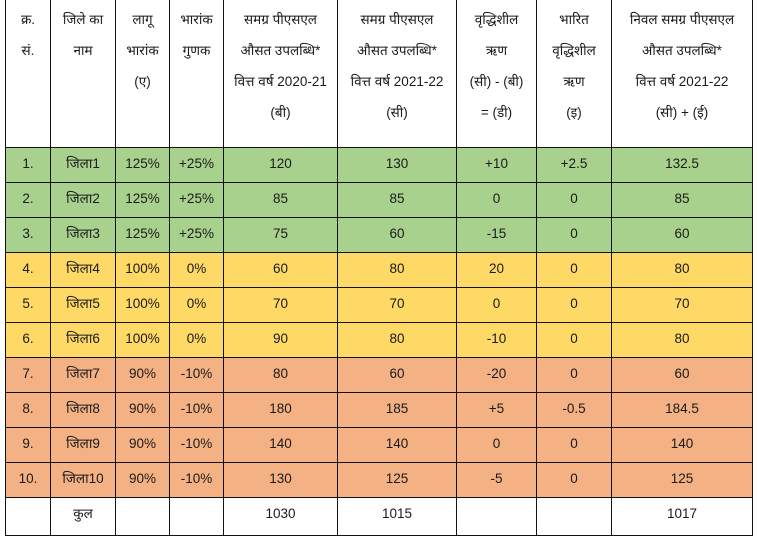 The image size is (758, 542). Describe the element at coordinates (682, 200) in the screenshot. I see `cell-net: 85` at that location.